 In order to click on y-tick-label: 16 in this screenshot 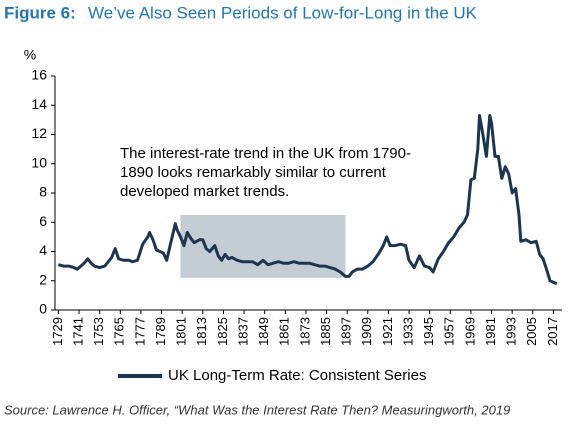, I will do `click(39, 75)`.